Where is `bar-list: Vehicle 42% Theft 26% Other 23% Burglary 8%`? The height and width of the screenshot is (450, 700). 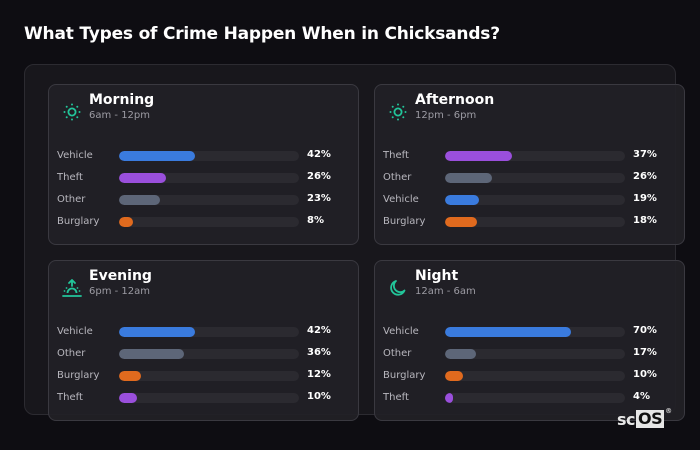 bar-list: Vehicle 42% Theft 26% Other 23% Burglary 8% is located at coordinates (203, 191).